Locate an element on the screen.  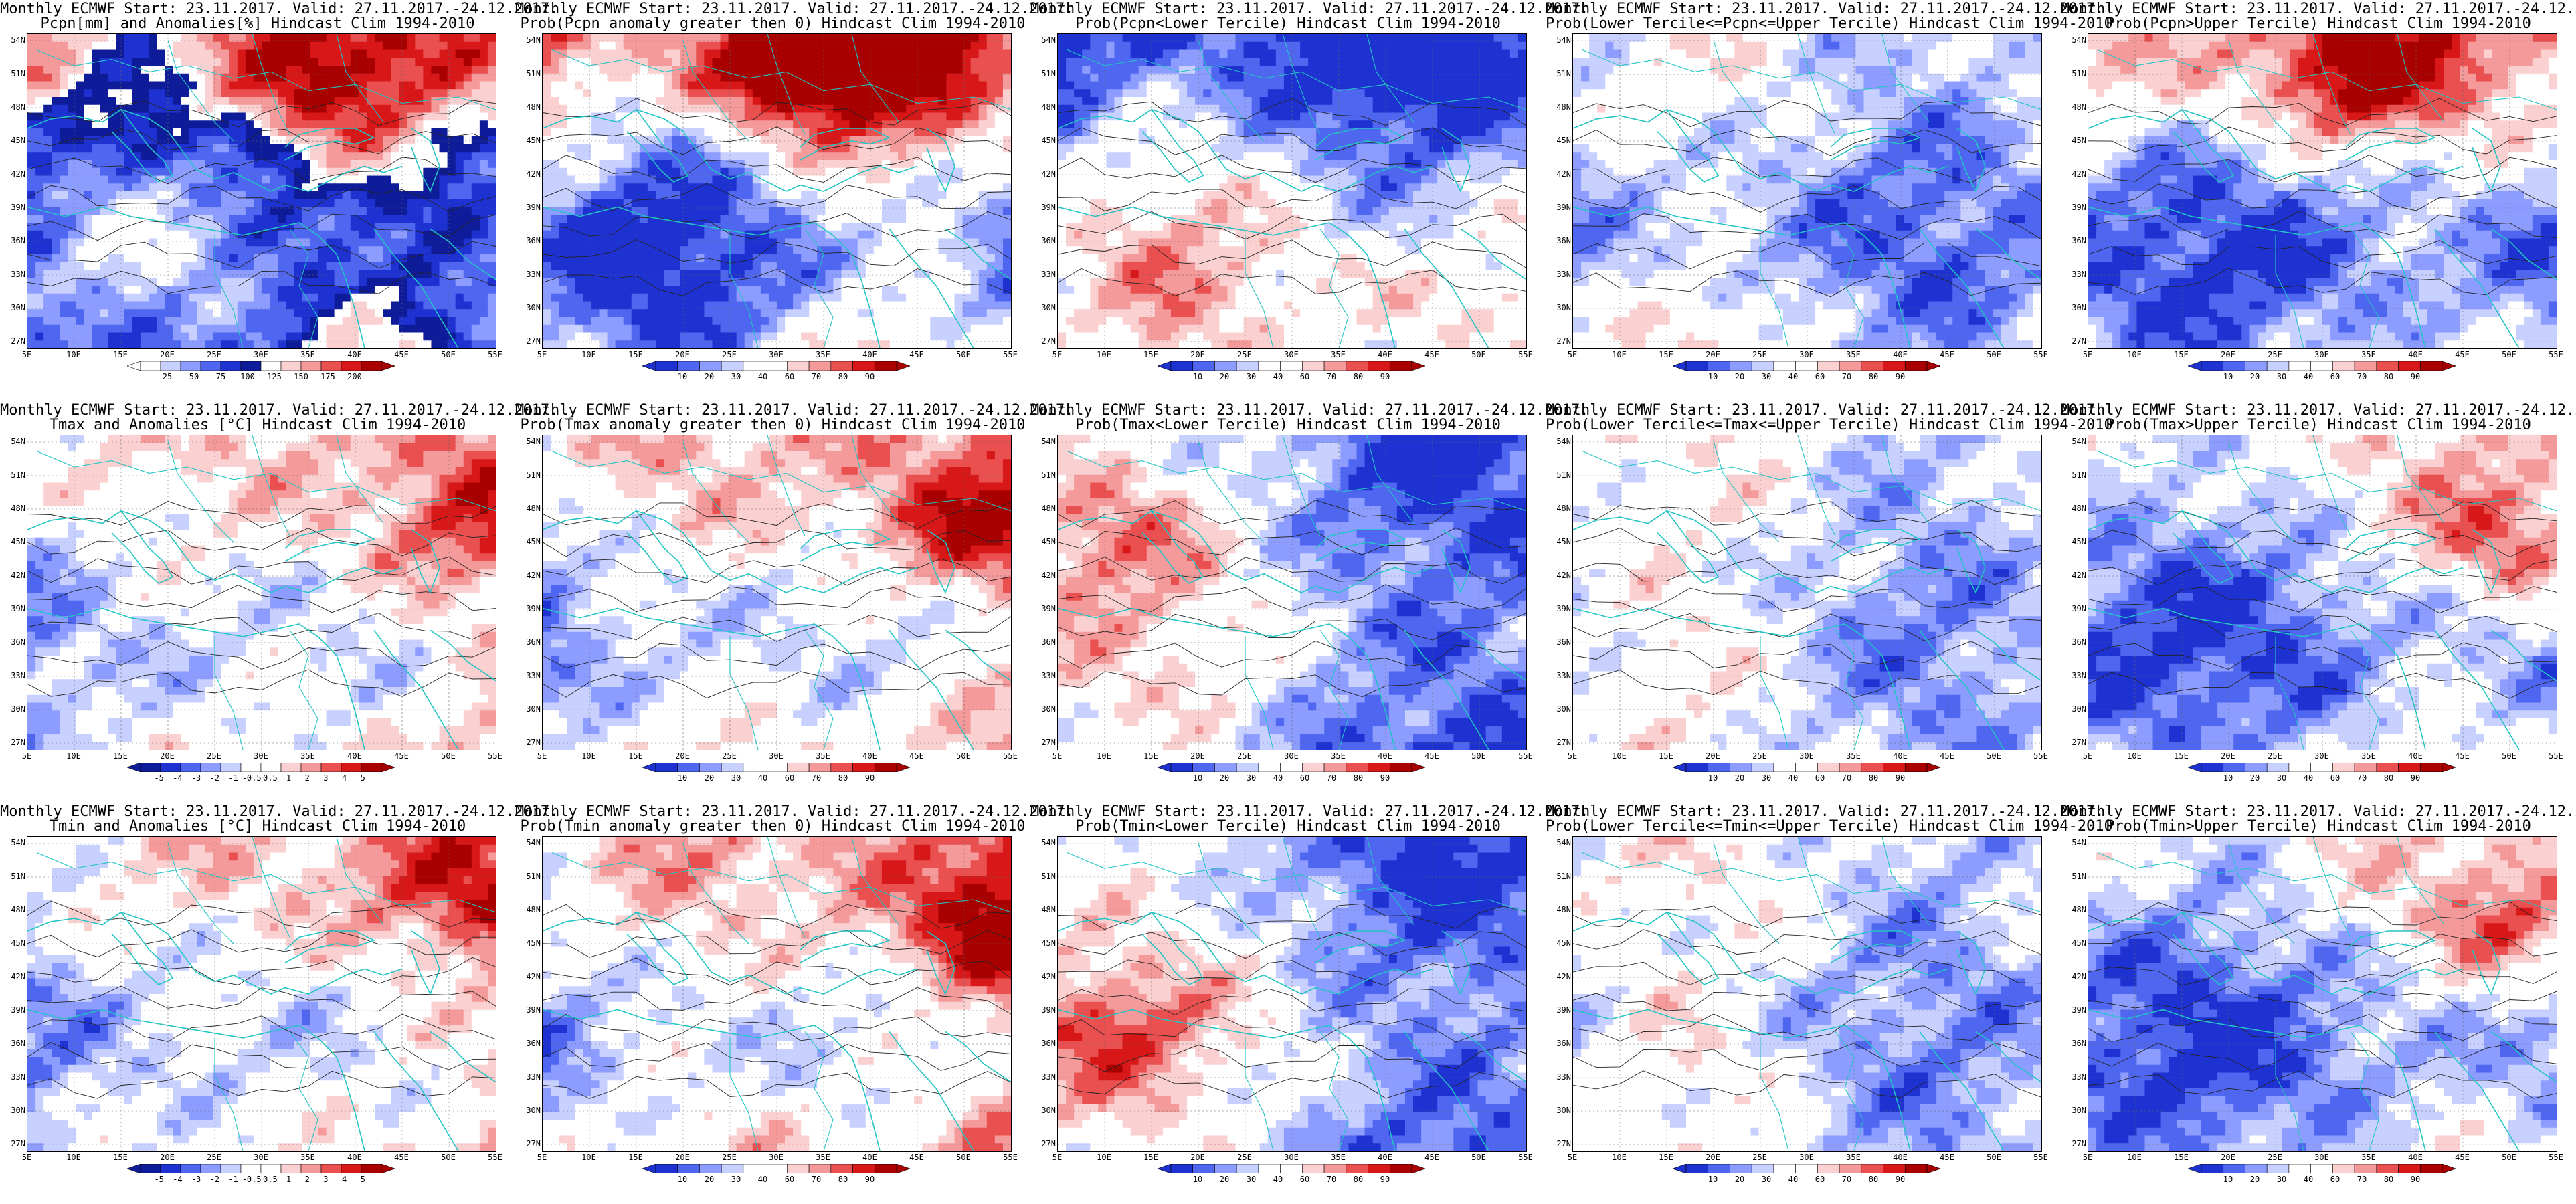
latitude-label: 36N is located at coordinates (1044, 241).